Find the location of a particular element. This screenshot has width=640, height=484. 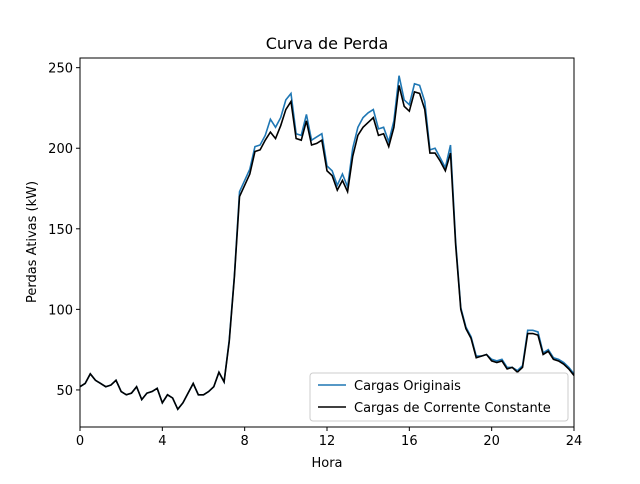

legend-box is located at coordinates (439, 397).